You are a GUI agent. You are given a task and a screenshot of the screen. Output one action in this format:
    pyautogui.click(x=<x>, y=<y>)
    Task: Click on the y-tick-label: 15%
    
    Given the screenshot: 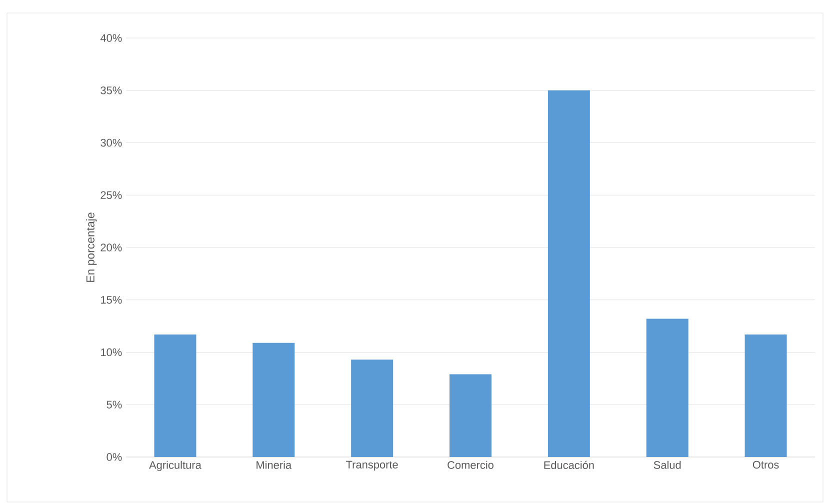 What is the action you would take?
    pyautogui.click(x=111, y=300)
    